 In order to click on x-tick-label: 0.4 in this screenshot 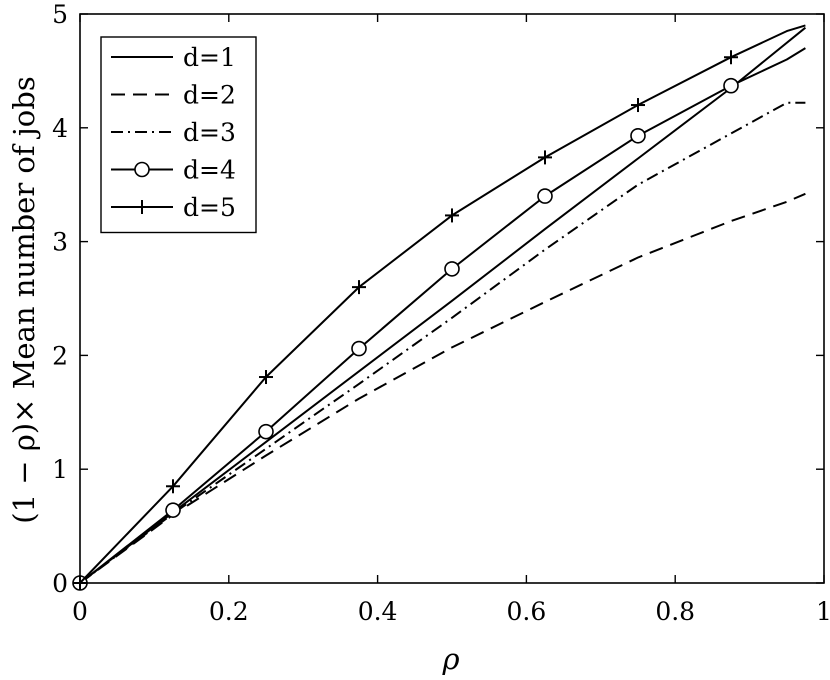, I will do `click(378, 611)`.